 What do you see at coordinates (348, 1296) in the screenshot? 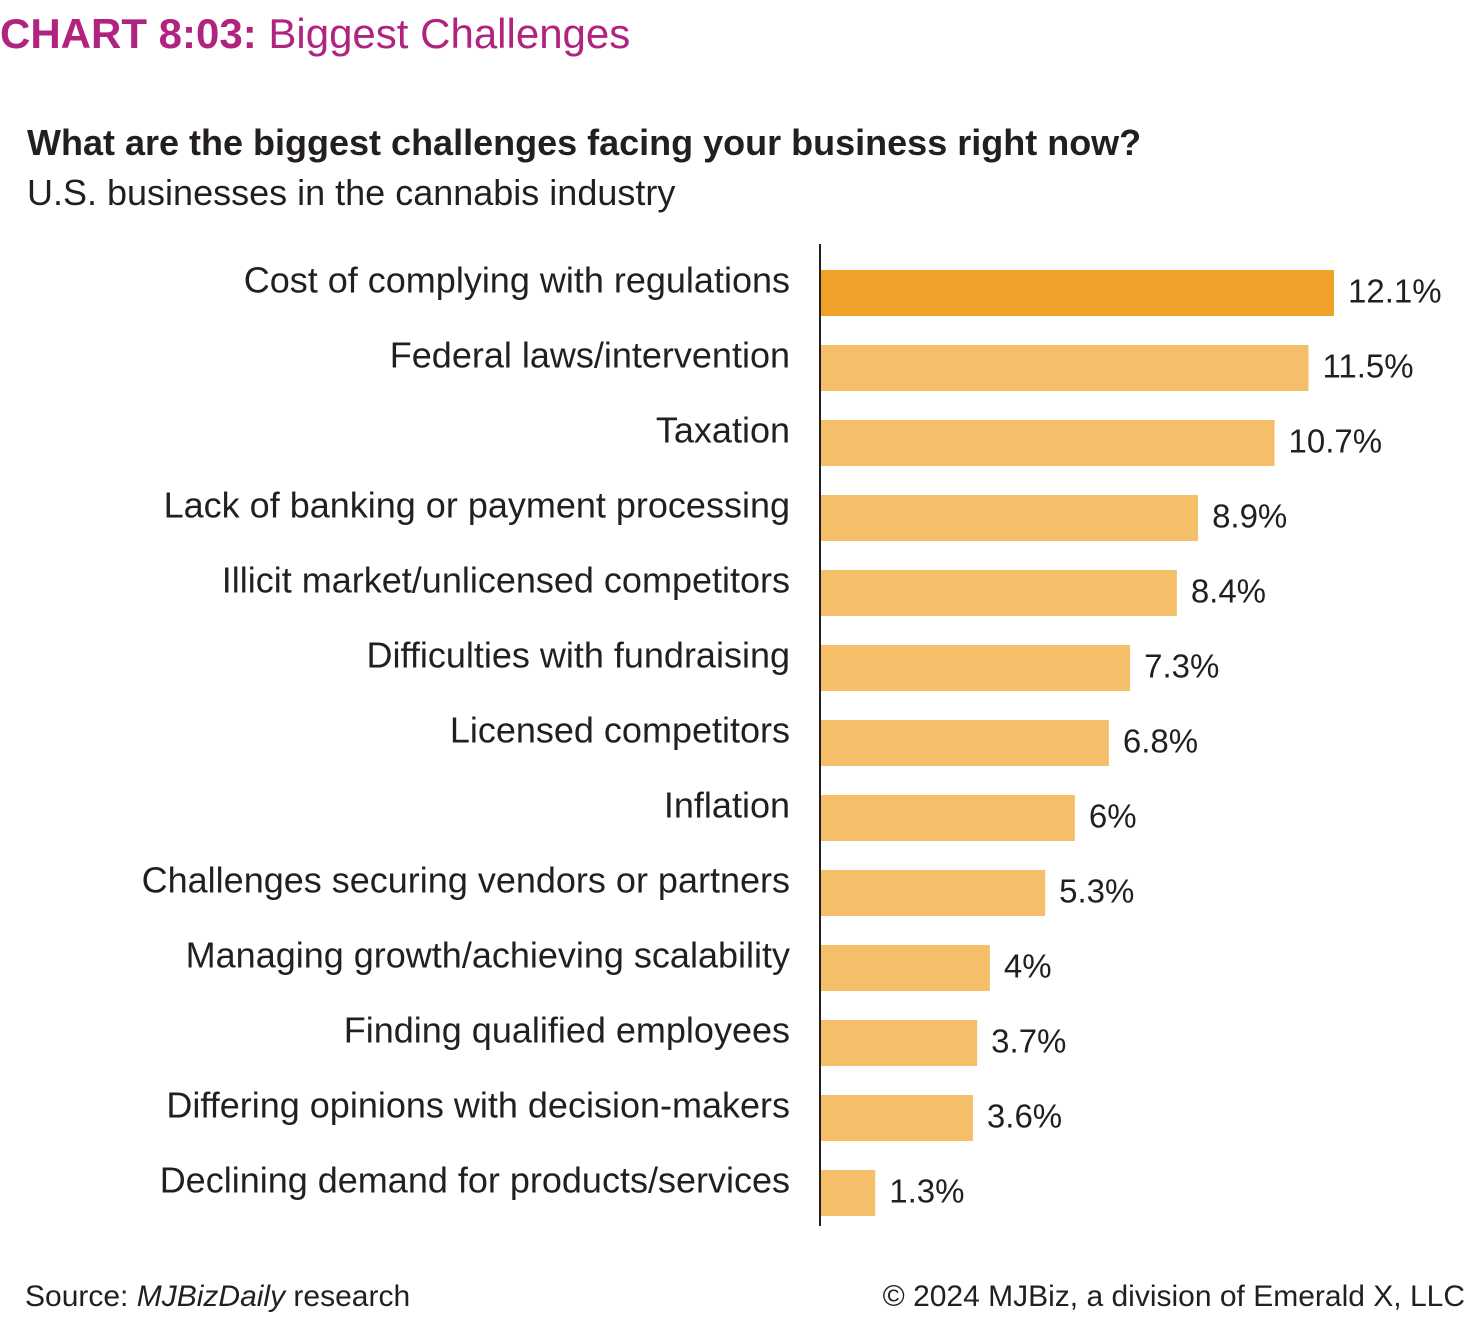
I see `source-suffix: research` at bounding box center [348, 1296].